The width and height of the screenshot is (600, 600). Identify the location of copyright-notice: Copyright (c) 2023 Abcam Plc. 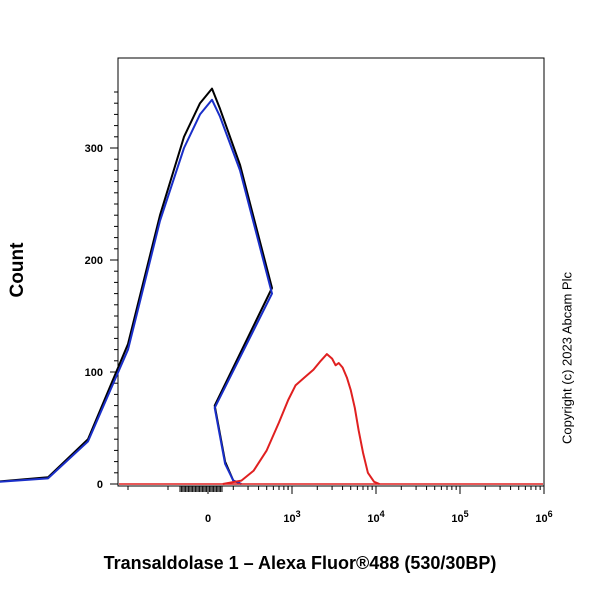
(567, 358).